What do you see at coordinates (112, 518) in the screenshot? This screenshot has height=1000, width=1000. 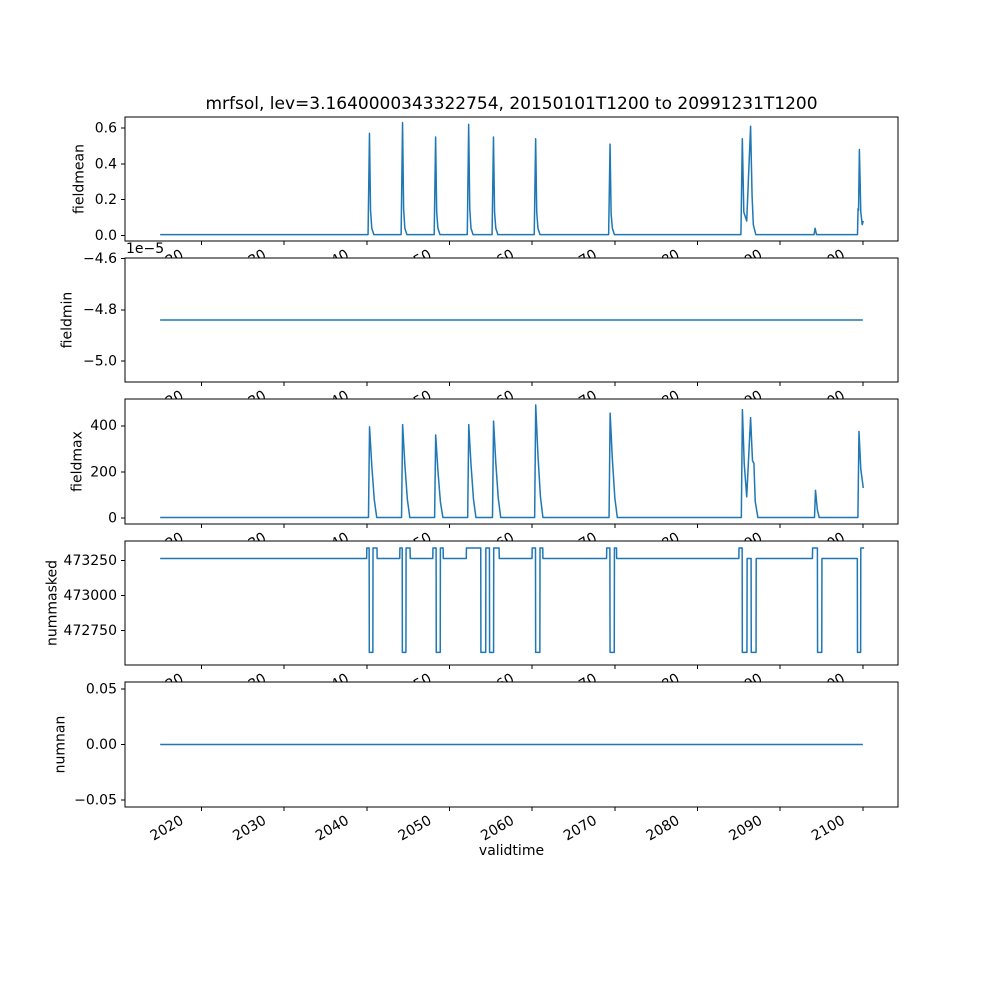 I see `y-tick-label: 0` at bounding box center [112, 518].